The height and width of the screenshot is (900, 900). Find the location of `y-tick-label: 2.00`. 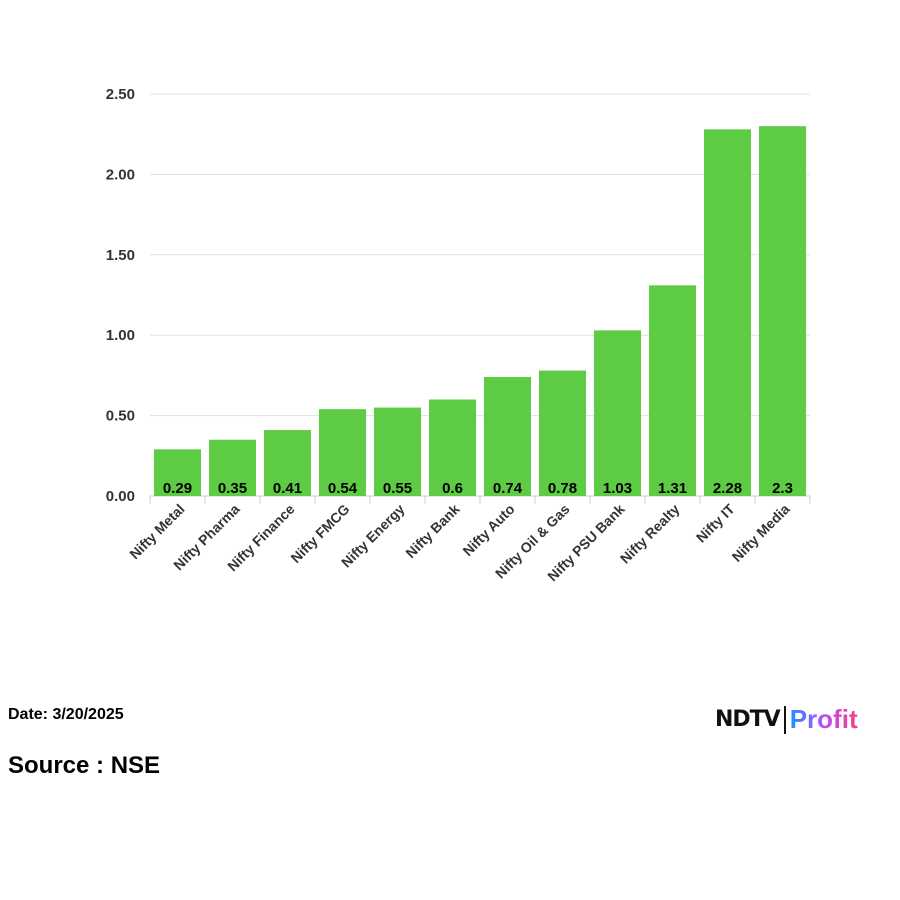

y-tick-label: 2.00 is located at coordinates (120, 174).